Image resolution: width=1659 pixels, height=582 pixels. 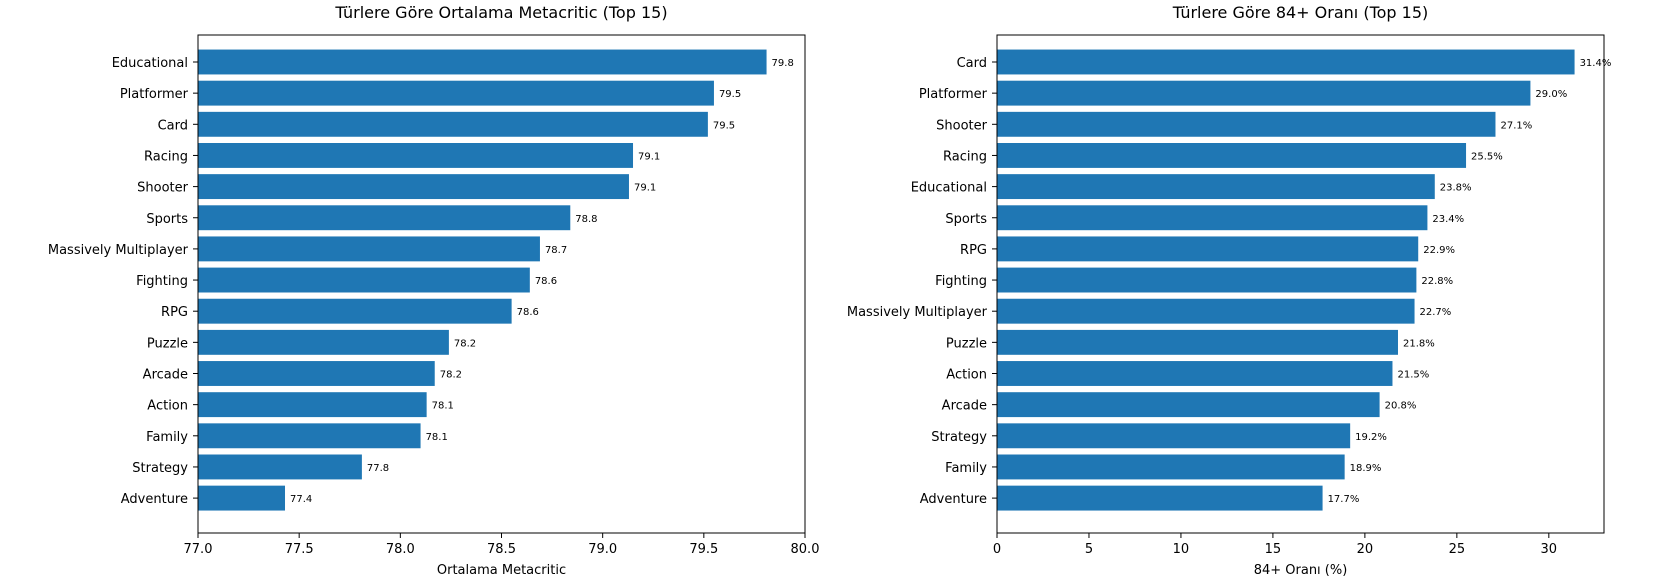 I want to click on x-axis-label: 84+ Oranı (%), so click(x=1301, y=570).